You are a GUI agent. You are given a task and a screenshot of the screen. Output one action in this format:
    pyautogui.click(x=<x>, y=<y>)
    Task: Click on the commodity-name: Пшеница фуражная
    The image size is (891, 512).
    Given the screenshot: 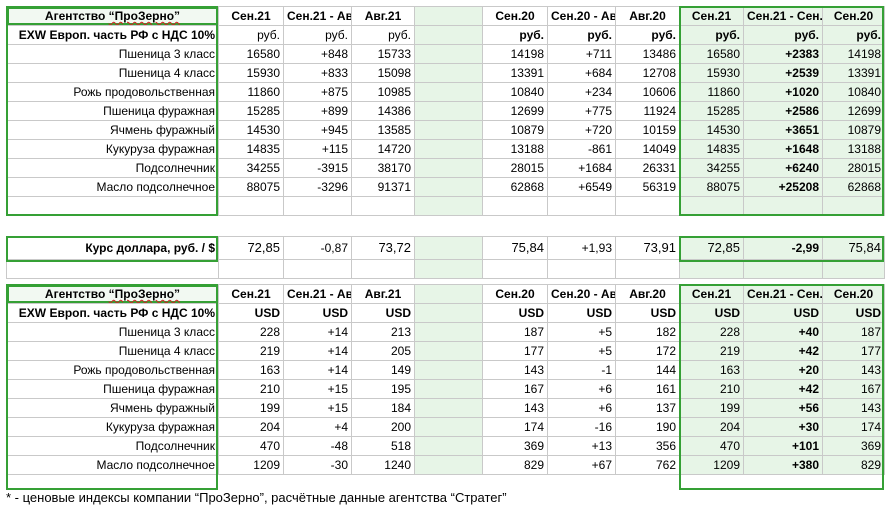 What is the action you would take?
    pyautogui.click(x=112, y=389)
    